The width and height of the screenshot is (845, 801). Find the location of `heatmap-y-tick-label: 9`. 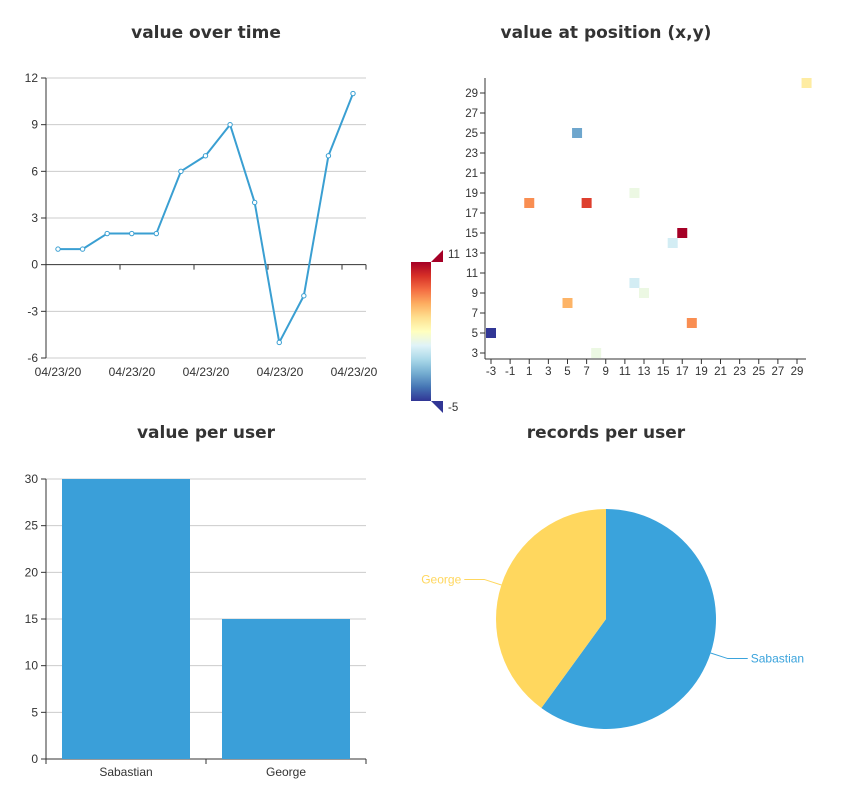

heatmap-y-tick-label: 9 is located at coordinates (475, 294).